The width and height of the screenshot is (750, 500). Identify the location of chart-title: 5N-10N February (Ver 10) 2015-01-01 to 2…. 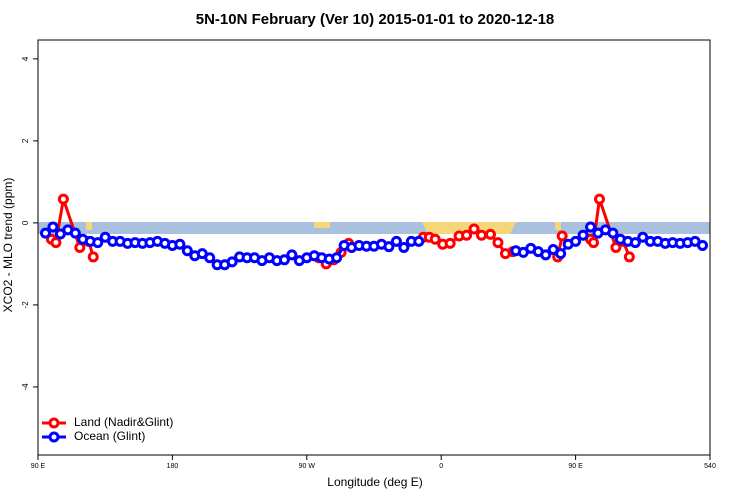
(375, 19).